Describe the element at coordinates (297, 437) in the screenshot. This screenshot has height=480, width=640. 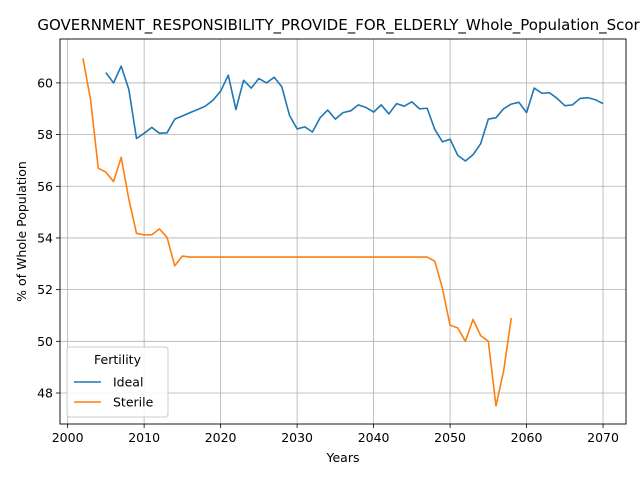
I see `x-tick-label: 2030` at that location.